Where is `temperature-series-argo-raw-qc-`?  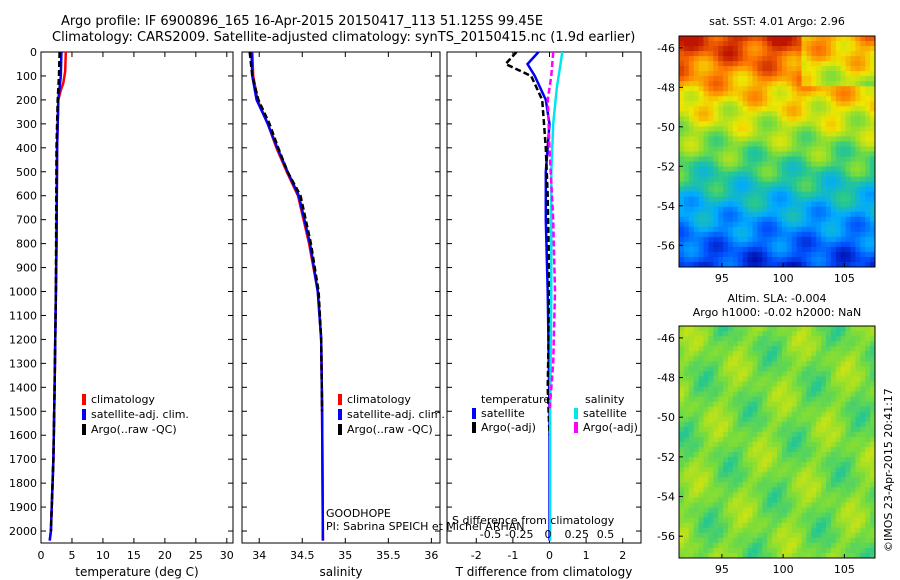 temperature-series-argo-raw-qc- is located at coordinates (55, 292).